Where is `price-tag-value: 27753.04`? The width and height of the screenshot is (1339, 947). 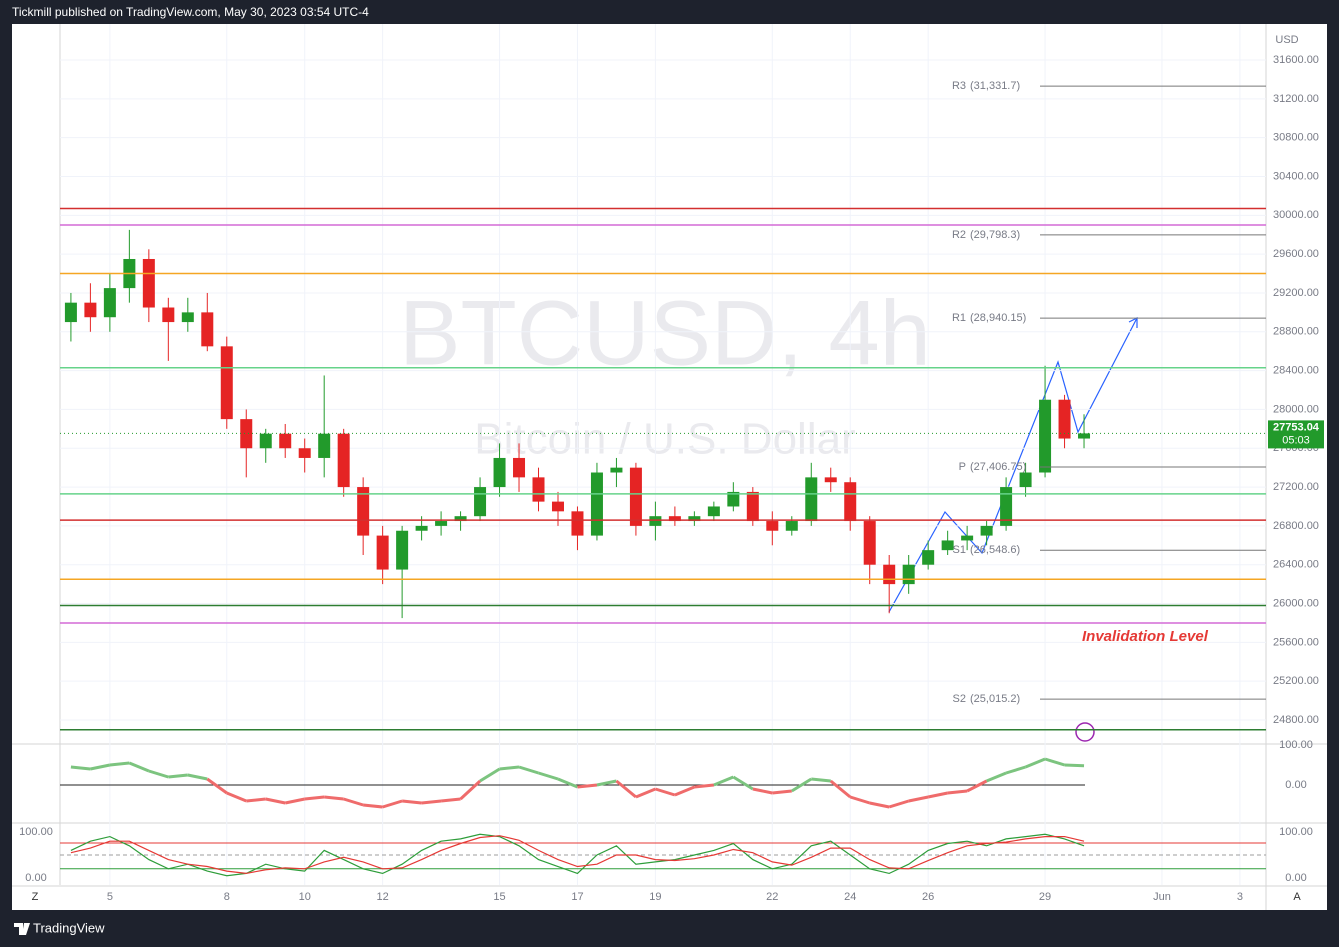
price-tag-value: 27753.04 is located at coordinates (1296, 427).